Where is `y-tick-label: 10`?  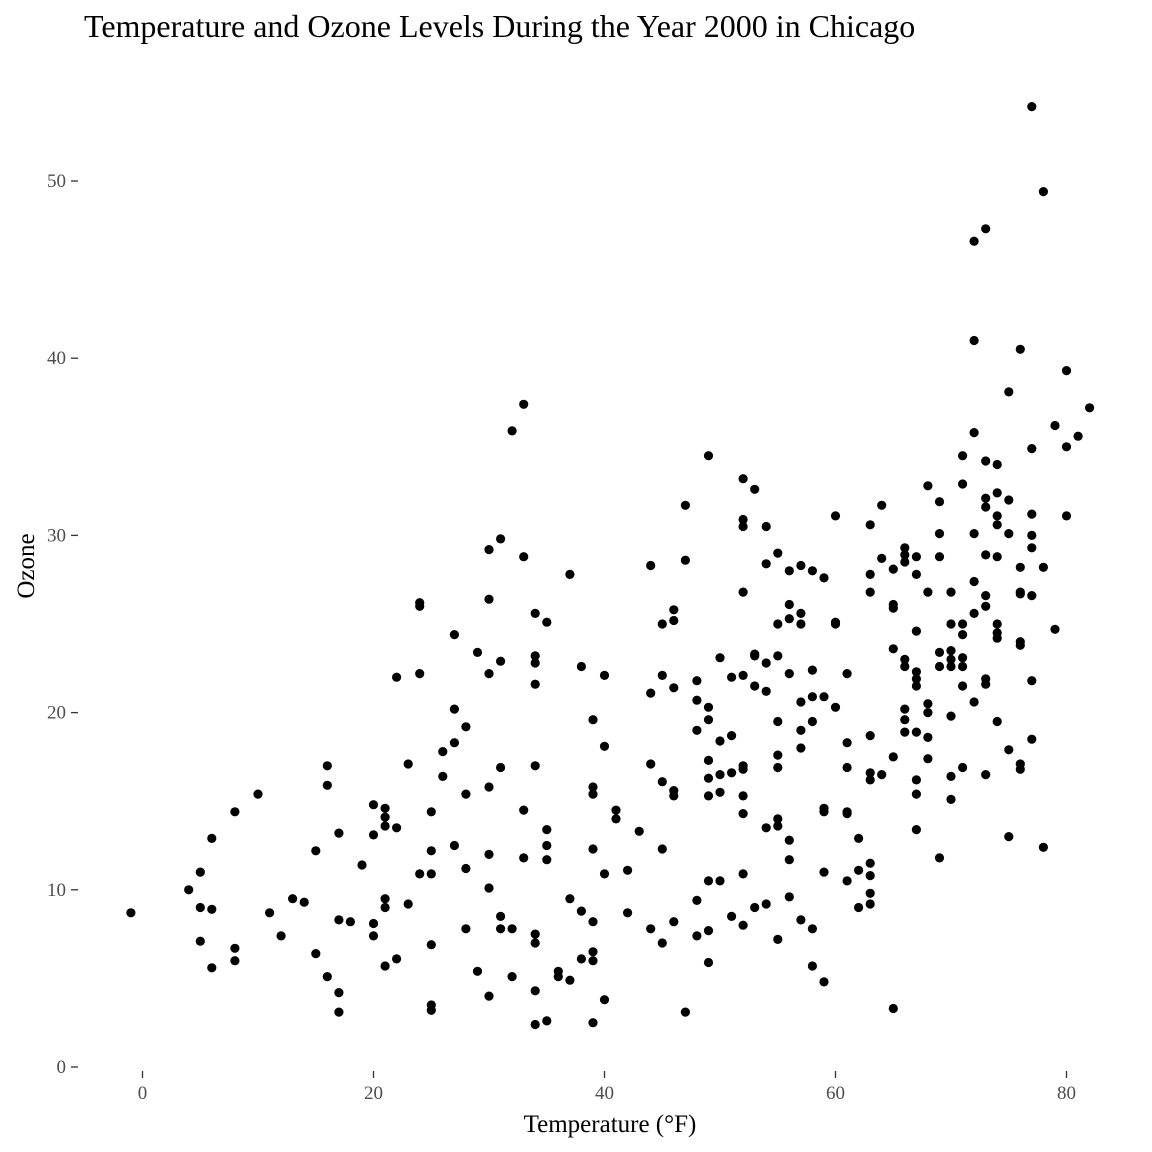 y-tick-label: 10 is located at coordinates (56, 890).